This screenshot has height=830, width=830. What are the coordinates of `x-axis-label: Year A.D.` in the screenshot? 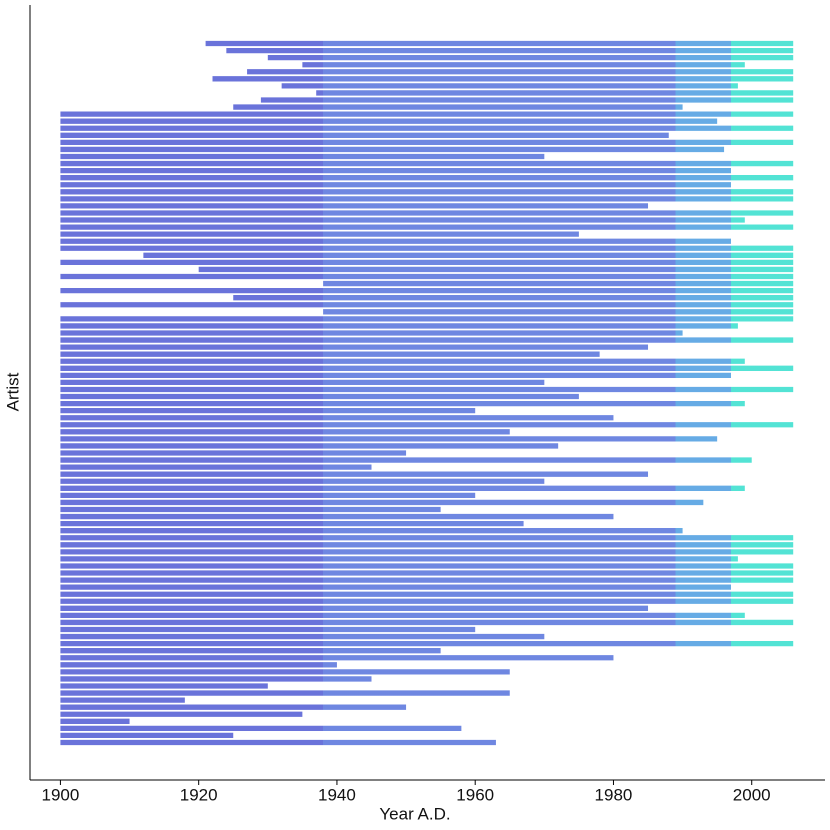 It's located at (414, 813).